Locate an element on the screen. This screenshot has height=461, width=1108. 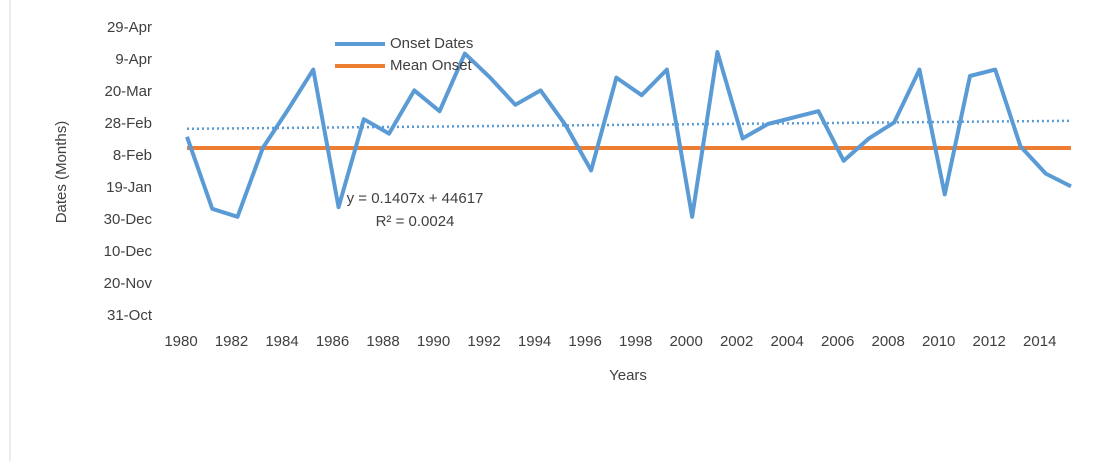
x-tick-label: 1986 is located at coordinates (332, 341).